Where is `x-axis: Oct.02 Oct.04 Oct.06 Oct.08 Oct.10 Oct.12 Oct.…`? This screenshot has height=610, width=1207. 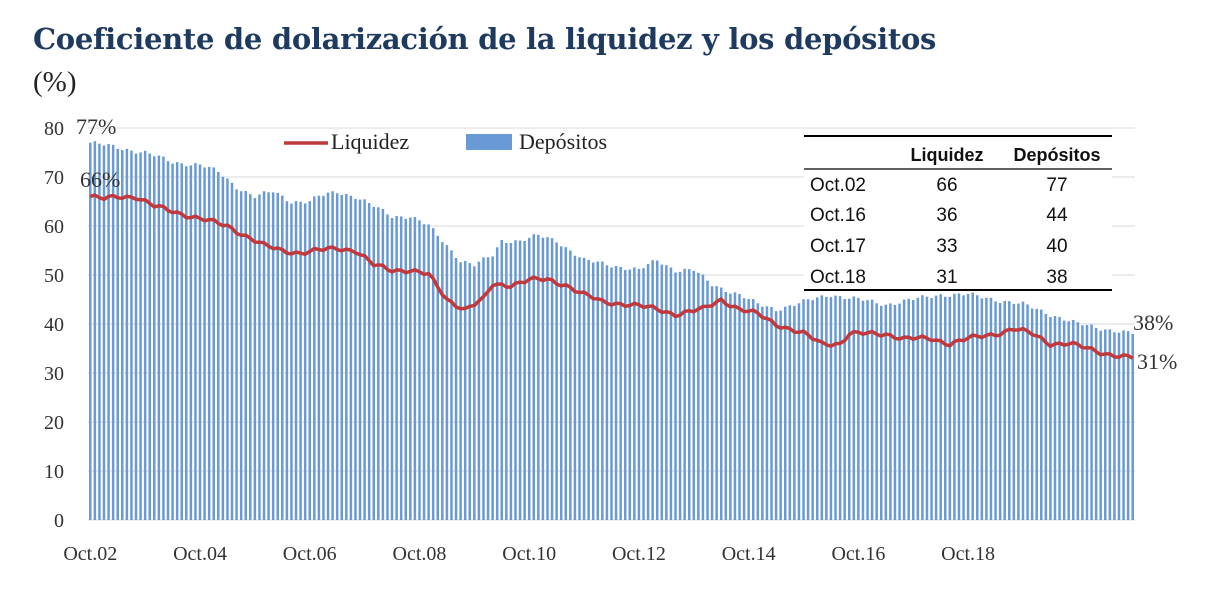 x-axis: Oct.02 Oct.04 Oct.06 Oct.08 Oct.10 Oct.12 Oct.… is located at coordinates (529, 554).